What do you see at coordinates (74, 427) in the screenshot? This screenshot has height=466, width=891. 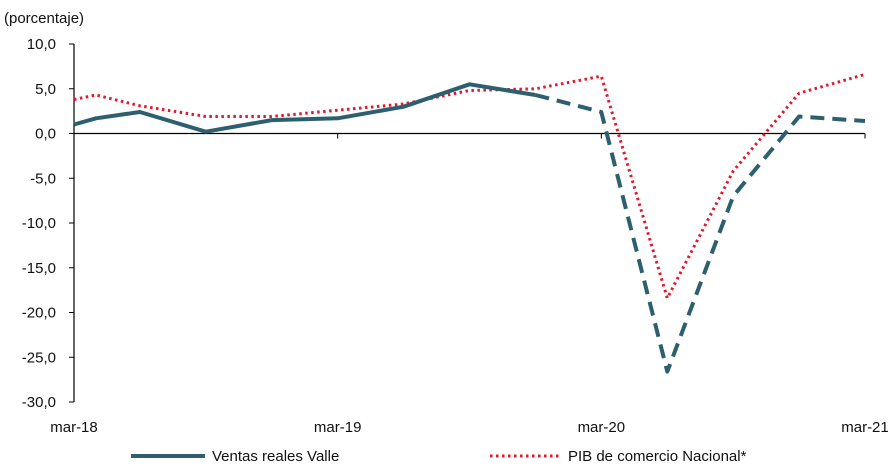 I see `x-tick-label: mar-18` at bounding box center [74, 427].